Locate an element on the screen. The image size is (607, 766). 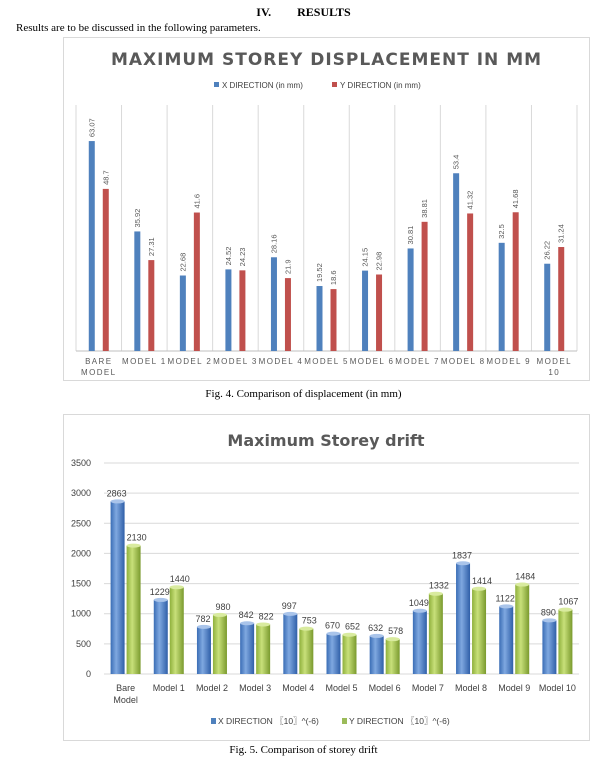
y-tick-label: 1000 is located at coordinates (81, 614).